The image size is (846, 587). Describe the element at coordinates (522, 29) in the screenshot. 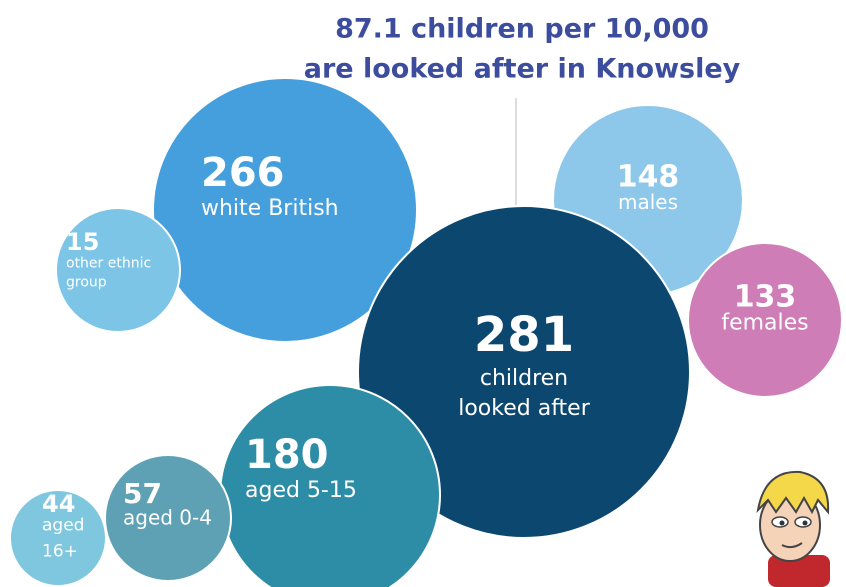

I see `chart-title: 87.1 children per 10,000` at that location.